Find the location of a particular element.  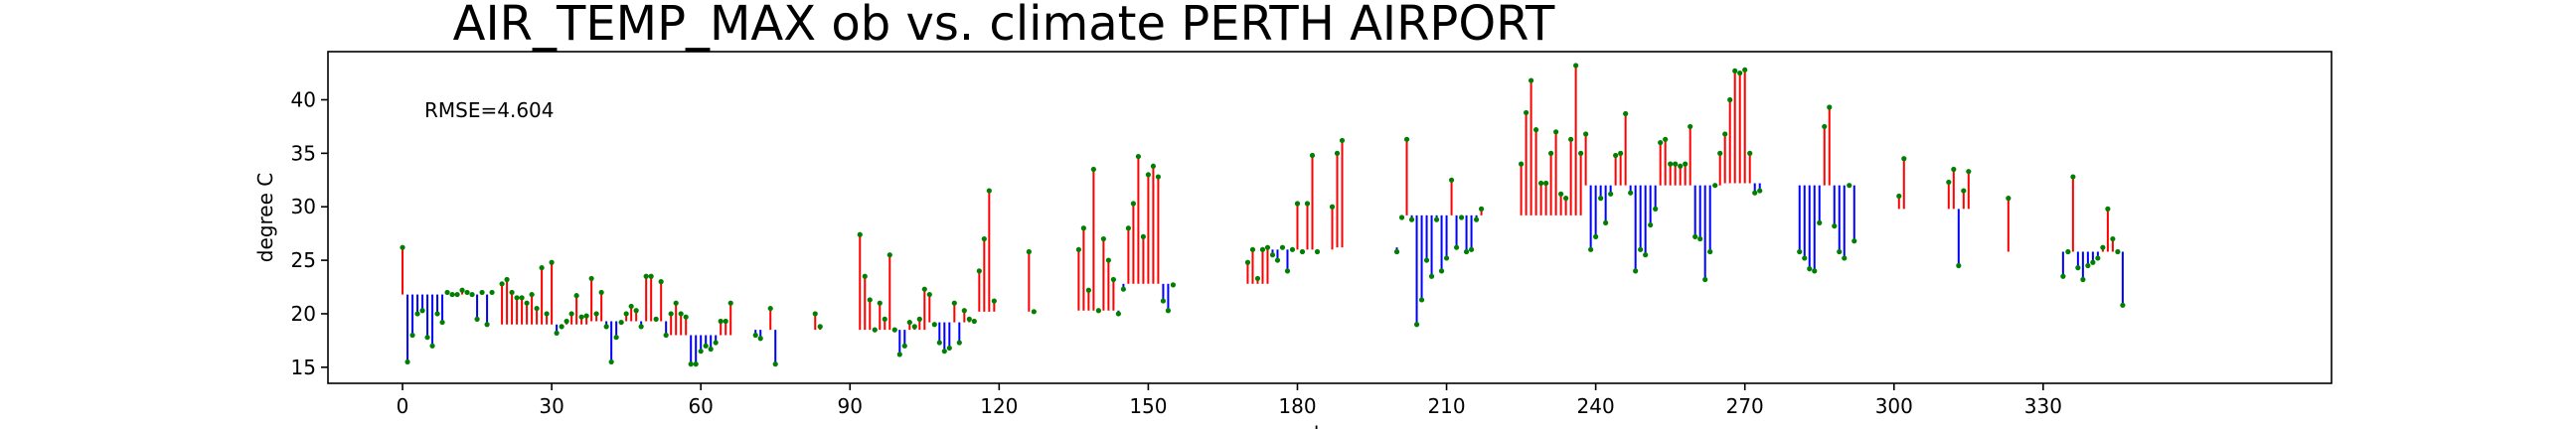

x-tick-label-150: 150 is located at coordinates (1148, 406).